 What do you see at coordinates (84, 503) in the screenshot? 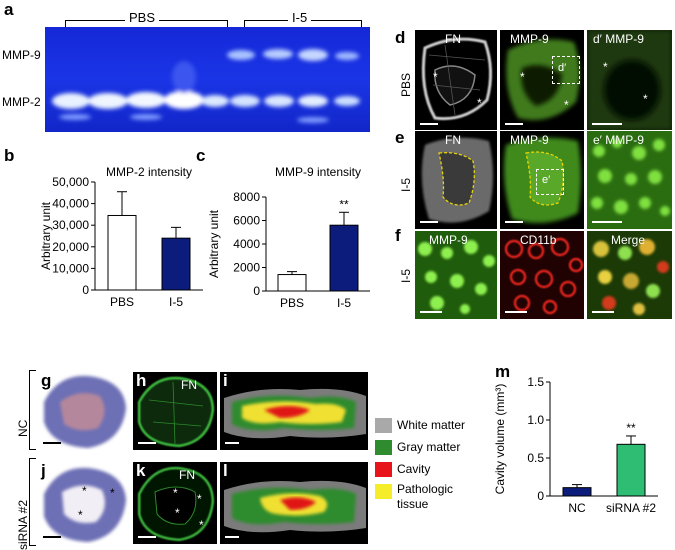
I see `micrograph-j-sirna-histology: j * * *` at bounding box center [84, 503].